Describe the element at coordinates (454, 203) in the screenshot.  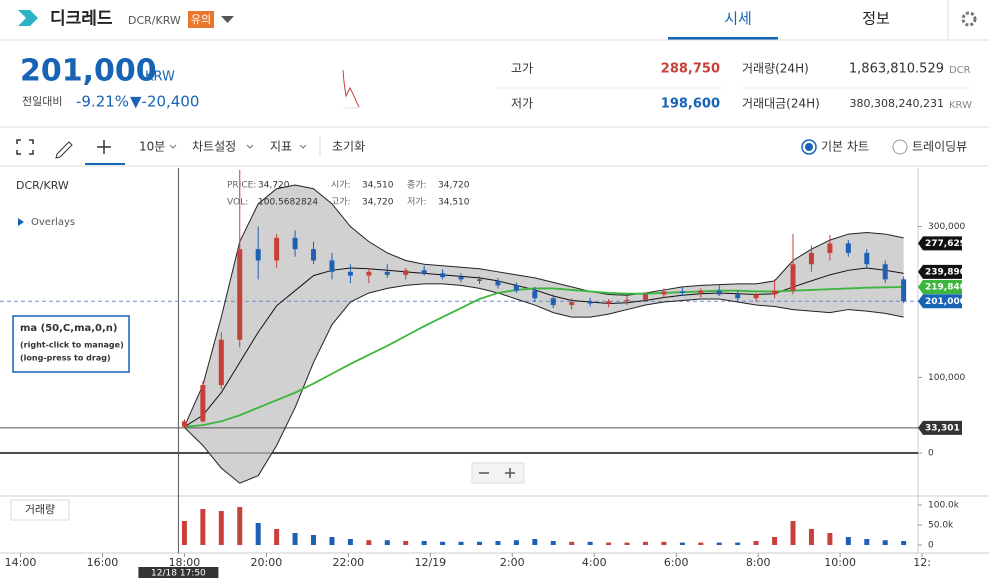
I see `info-value: 34,510` at that location.